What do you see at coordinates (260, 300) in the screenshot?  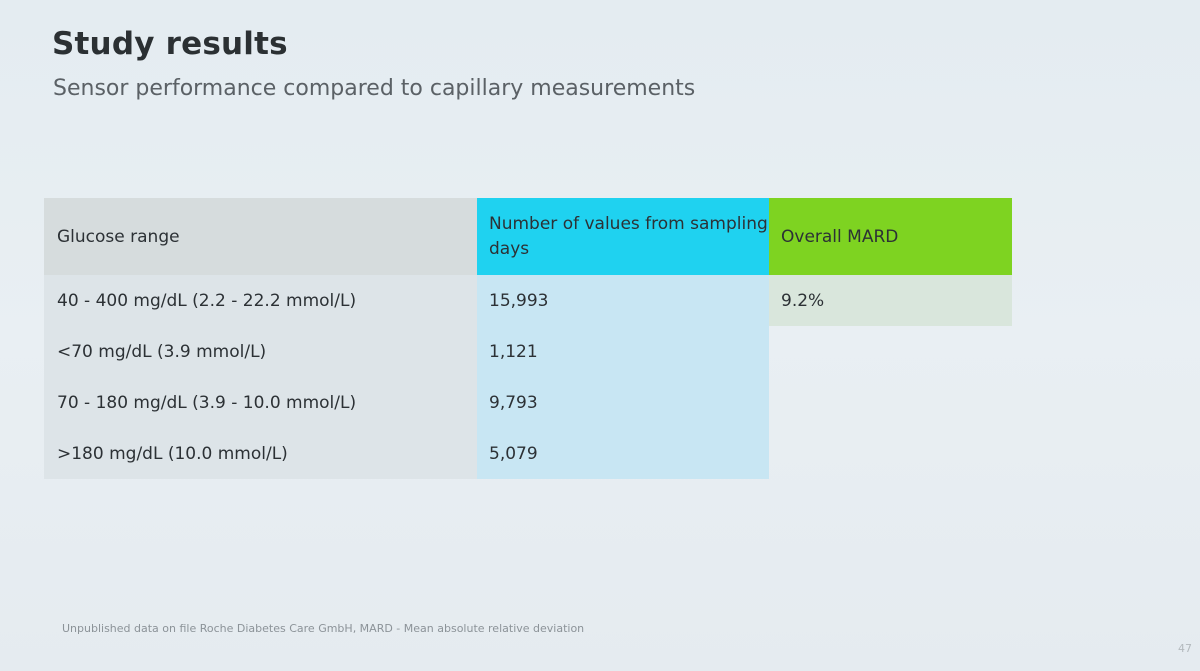 I see `row-range: 40 - 400 mg/dL (2.2 - 22.2 mmol/L)` at bounding box center [260, 300].